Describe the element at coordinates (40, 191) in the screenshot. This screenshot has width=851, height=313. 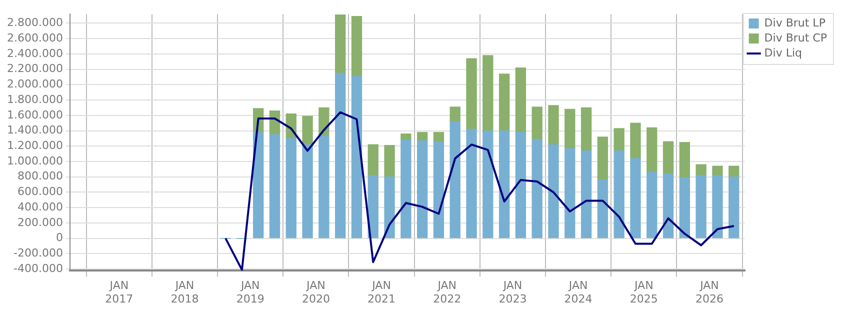
I see `y-tick-label: 600.000` at that location.